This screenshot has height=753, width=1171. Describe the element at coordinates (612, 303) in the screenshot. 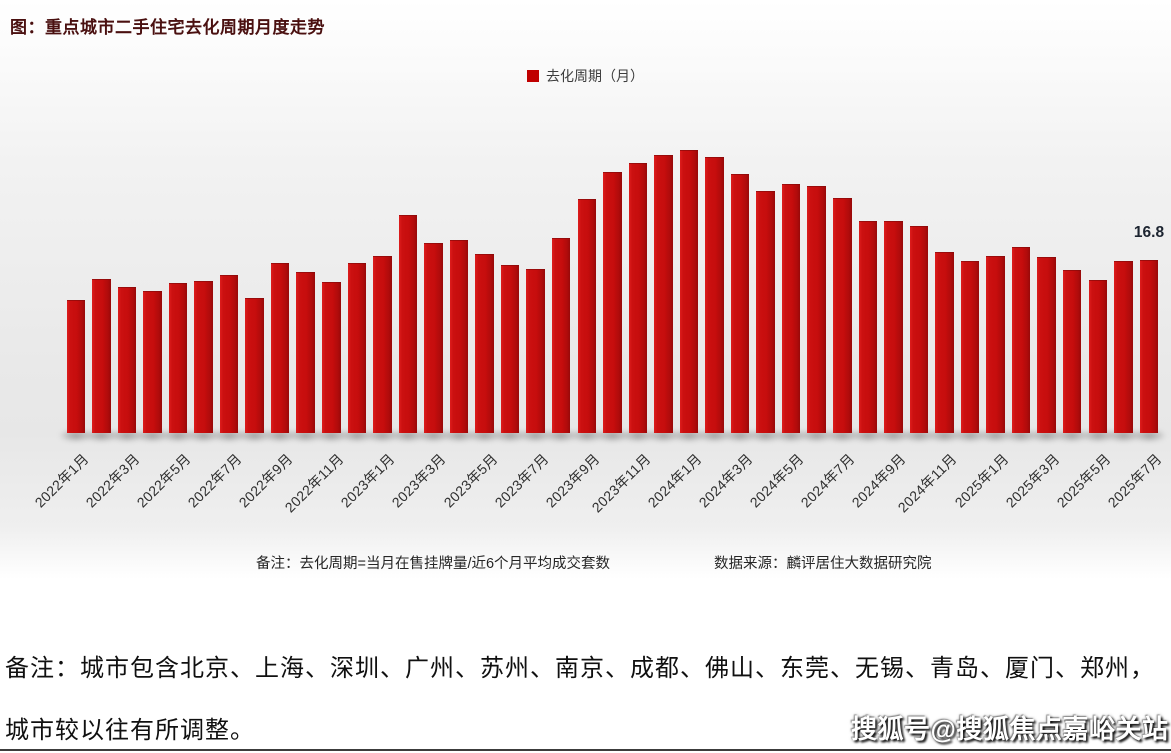

I see `bar-2023年10月` at that location.